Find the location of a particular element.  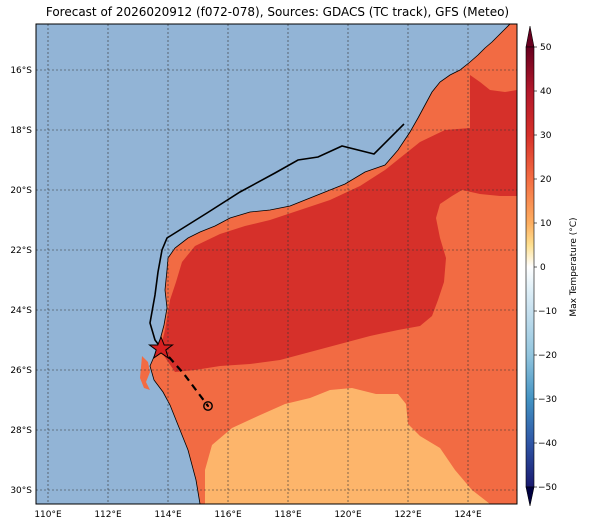

colorbar-tick: −40 is located at coordinates (547, 444).